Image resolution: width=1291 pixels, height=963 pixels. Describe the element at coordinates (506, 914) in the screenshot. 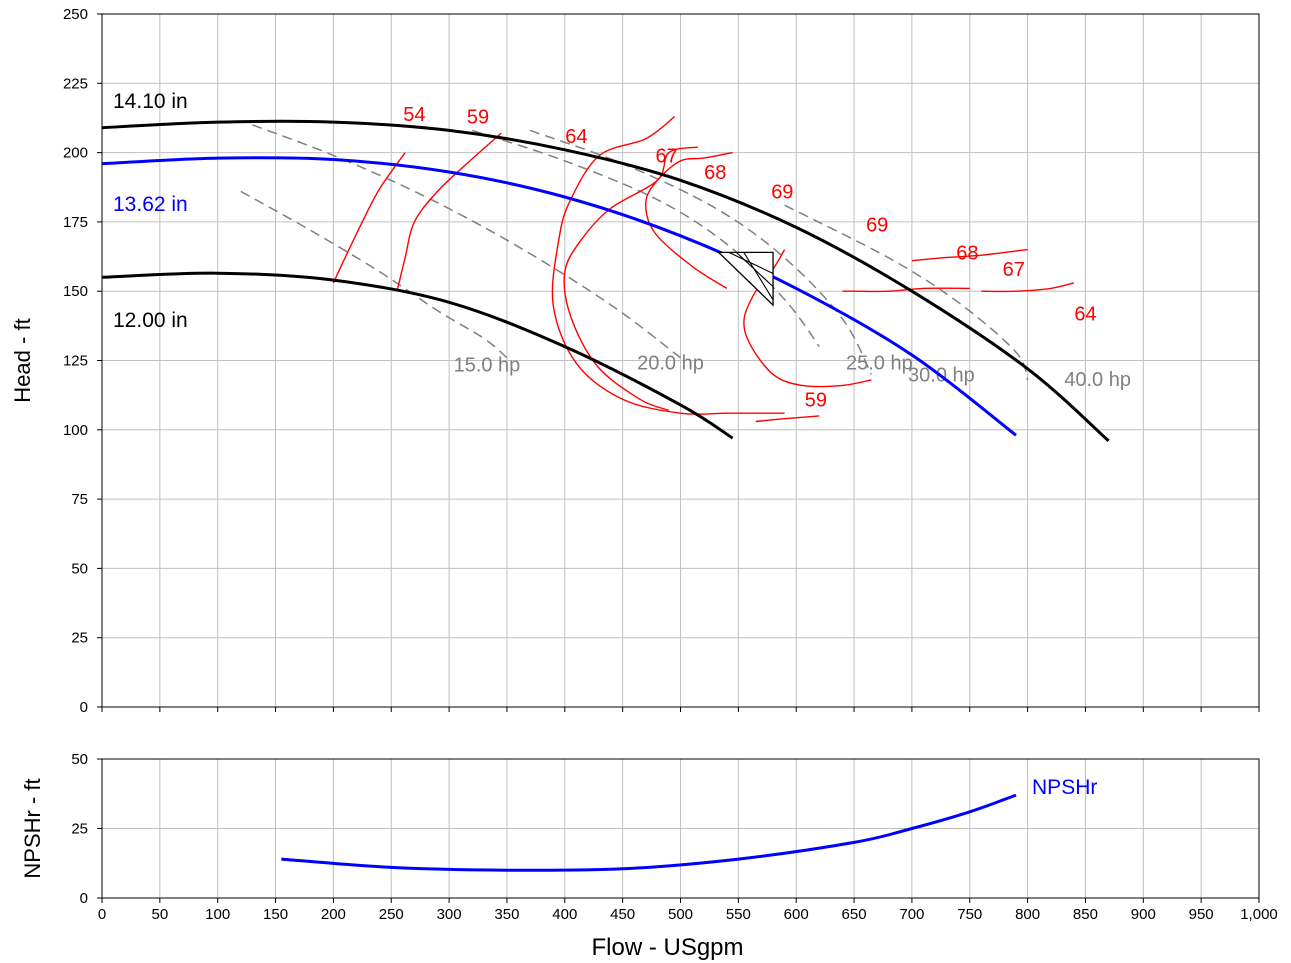

I see `x-tick-label: 350` at that location.